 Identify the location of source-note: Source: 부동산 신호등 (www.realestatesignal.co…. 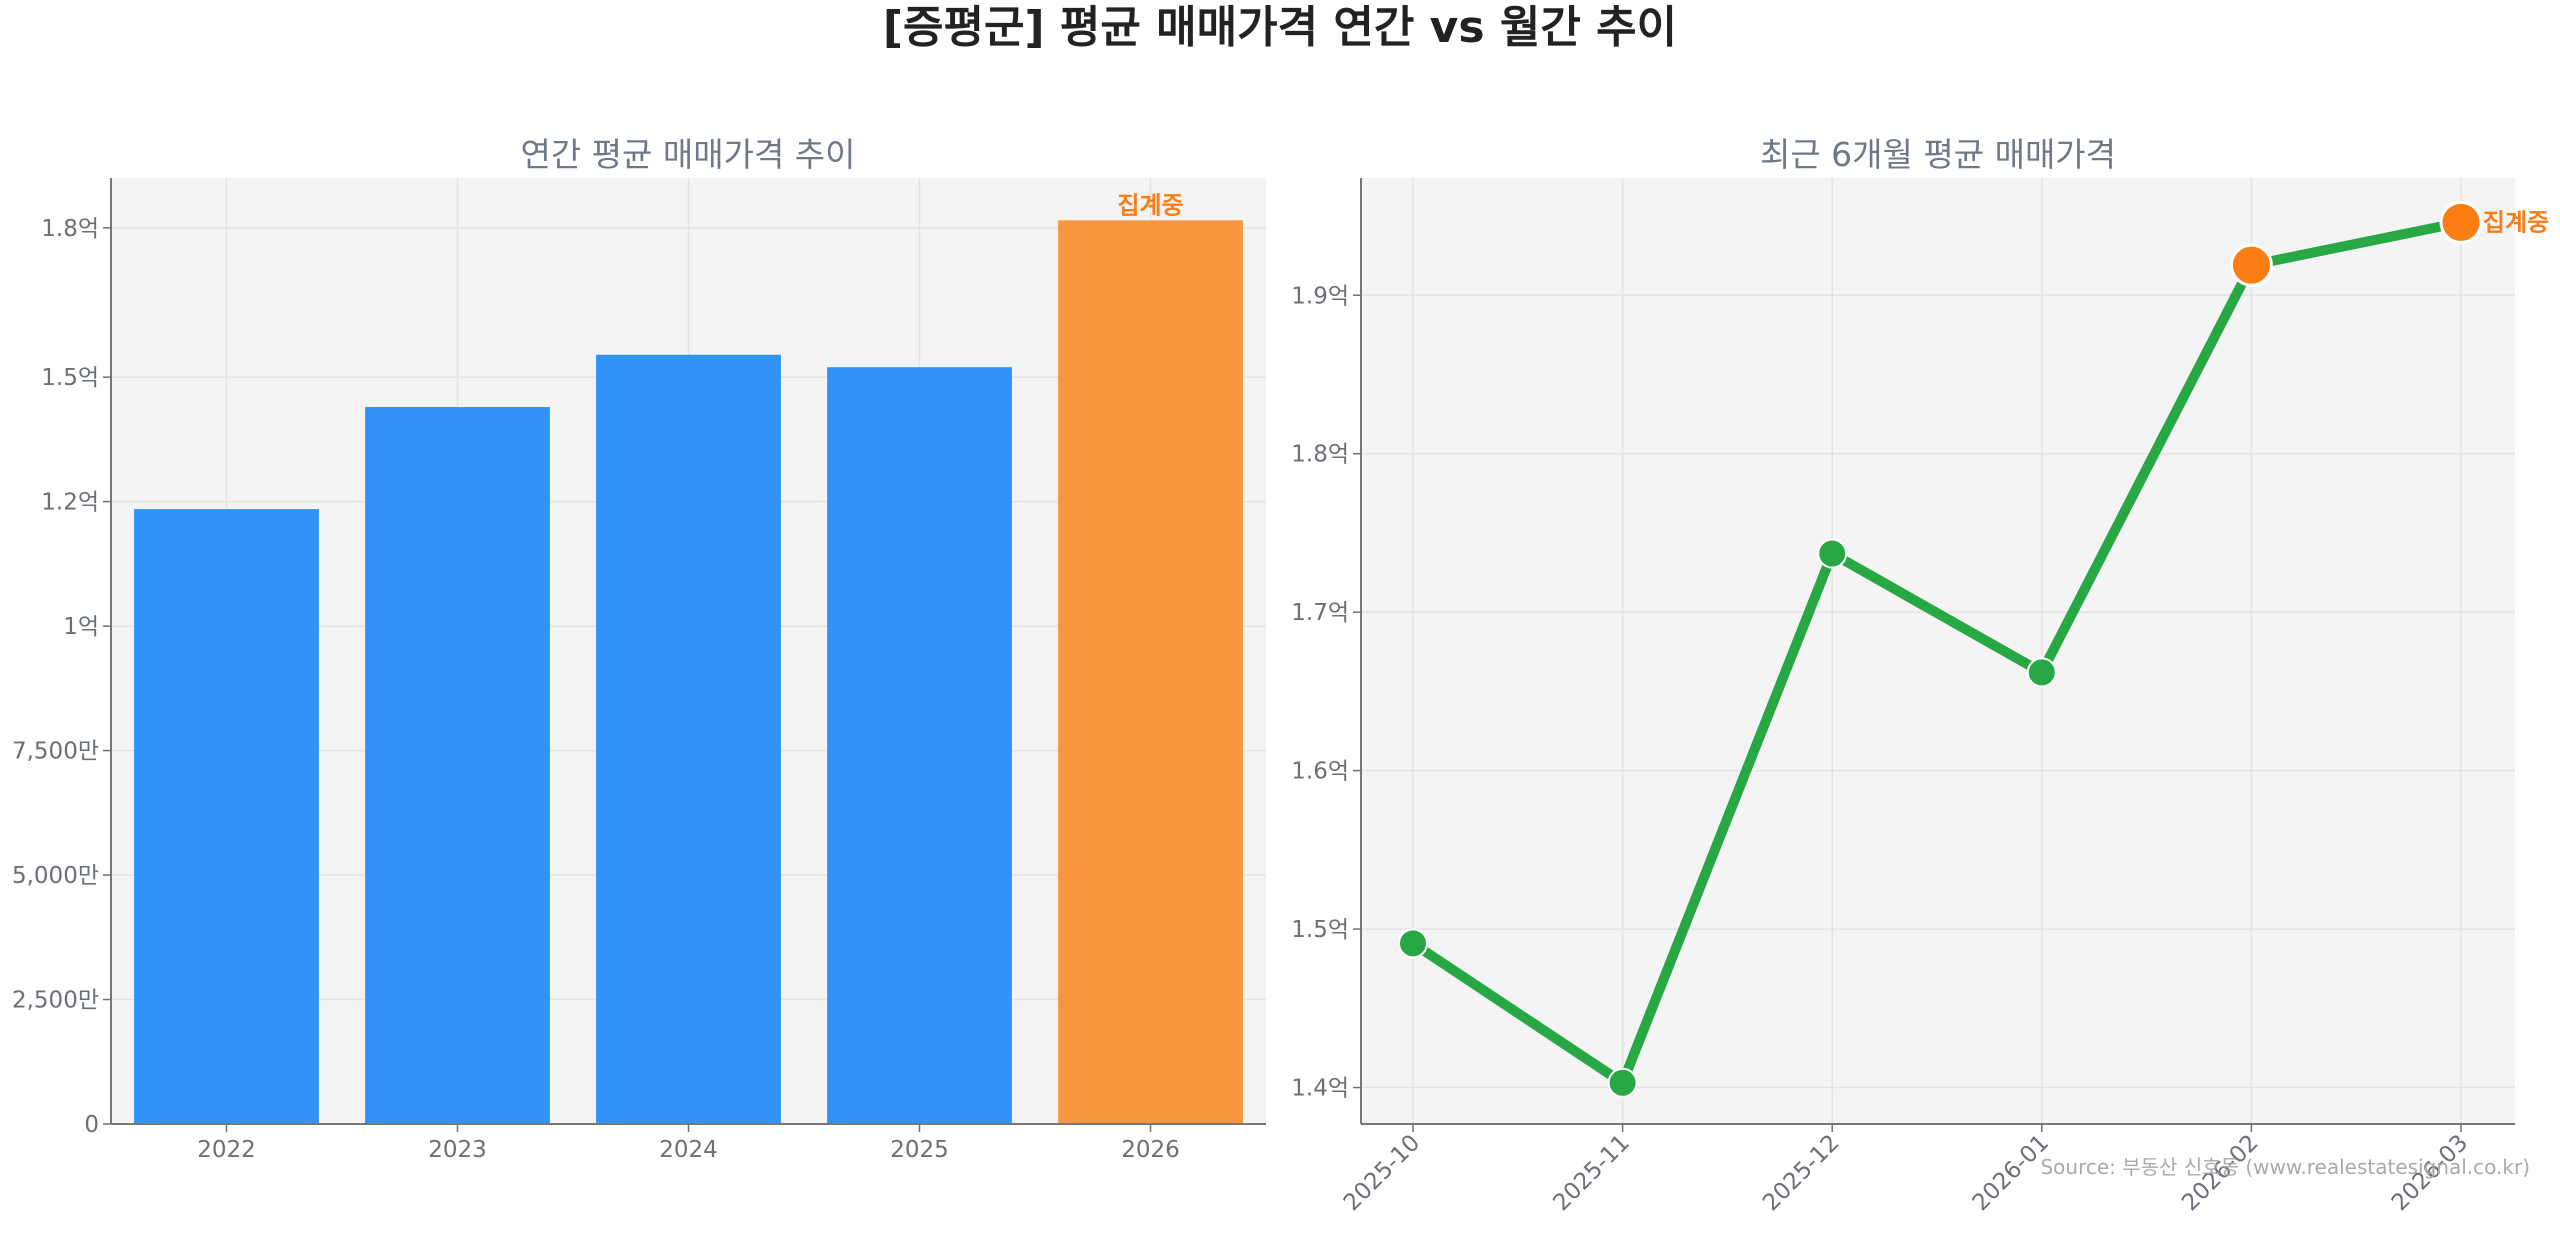
(2285, 1167).